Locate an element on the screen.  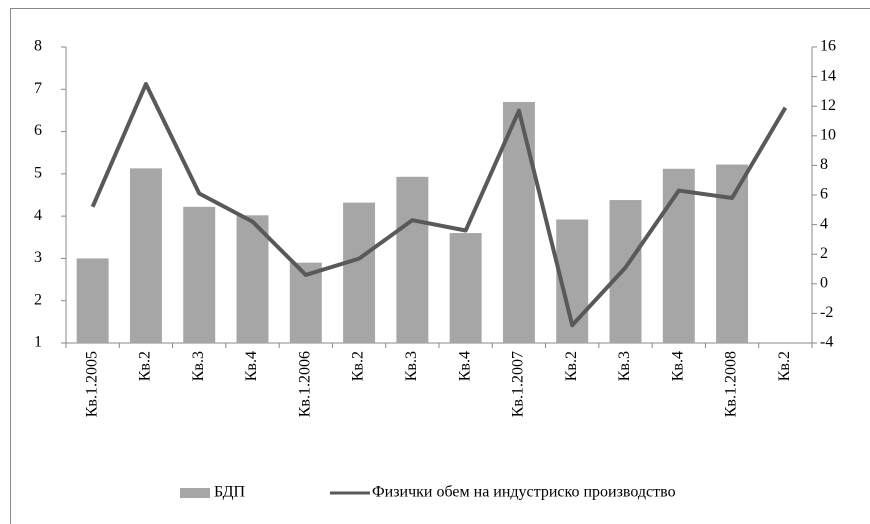
y2-tick-label: 12 is located at coordinates (828, 105).